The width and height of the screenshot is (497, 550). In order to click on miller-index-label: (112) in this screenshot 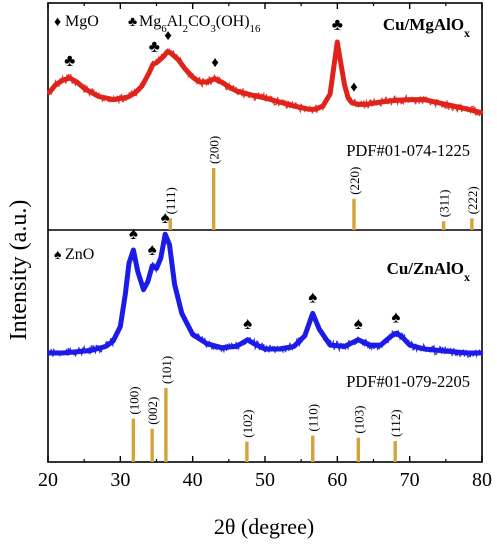, I will do `click(395, 423)`.